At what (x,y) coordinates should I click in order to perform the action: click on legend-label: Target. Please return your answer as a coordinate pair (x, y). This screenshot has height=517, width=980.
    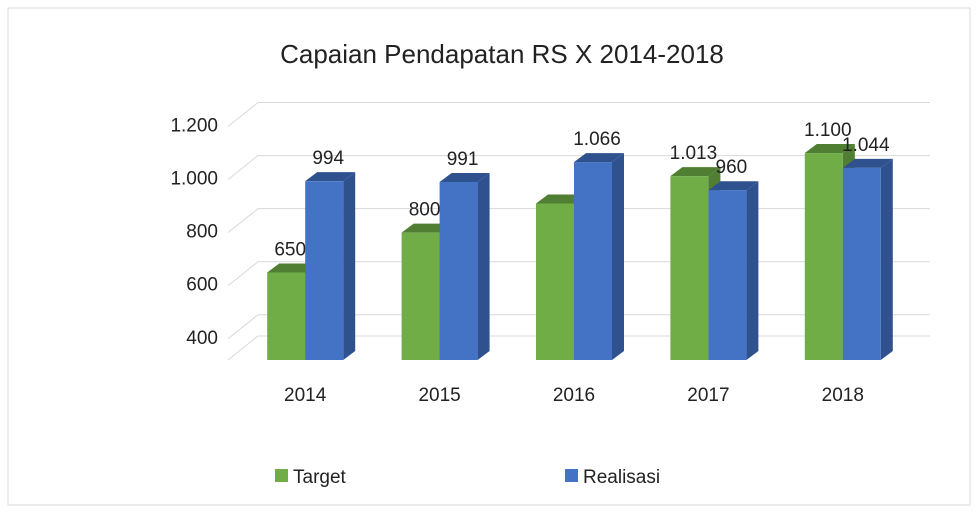
    Looking at the image, I should click on (320, 477).